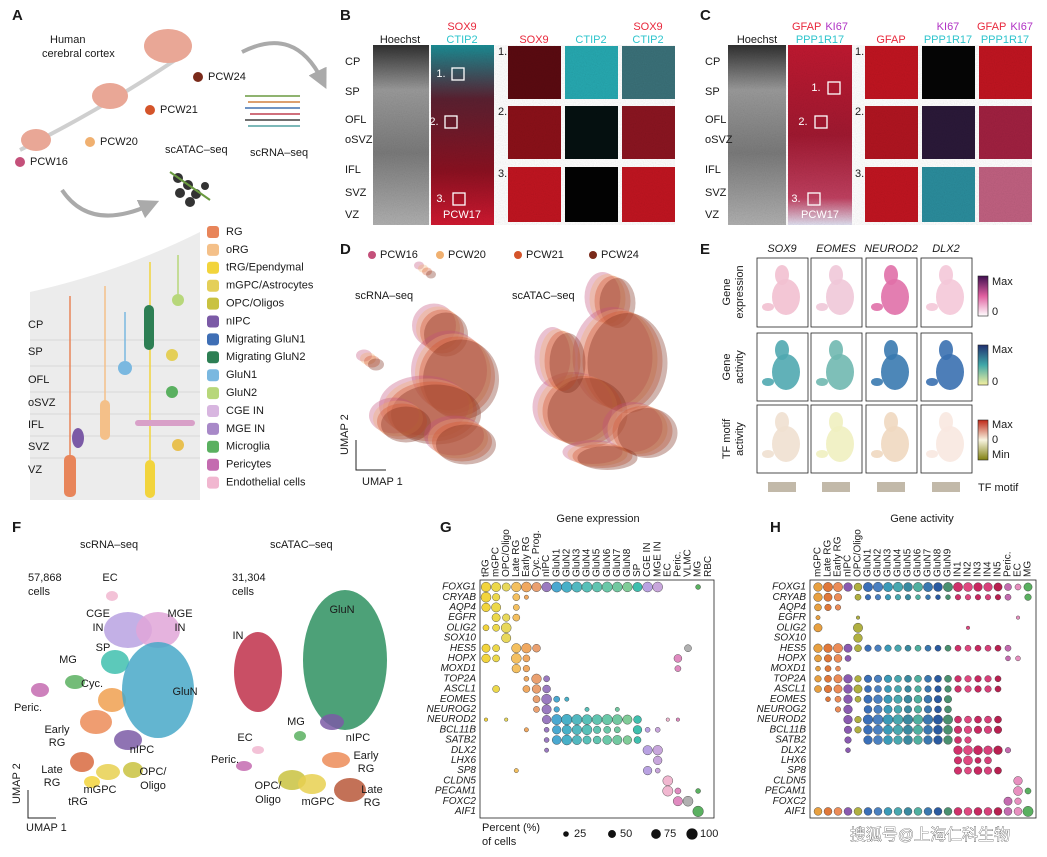  What do you see at coordinates (248, 447) in the screenshot?
I see `legend-label: Microglia` at bounding box center [248, 447].